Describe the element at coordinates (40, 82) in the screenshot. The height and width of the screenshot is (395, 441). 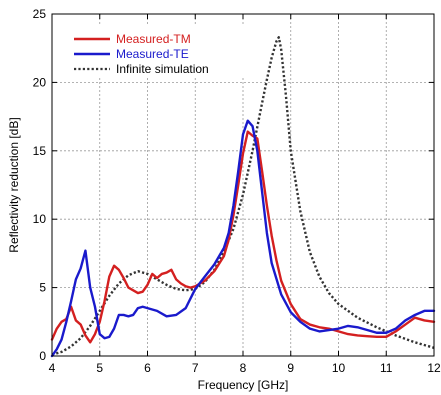
I see `y-tick-label: 20` at that location.